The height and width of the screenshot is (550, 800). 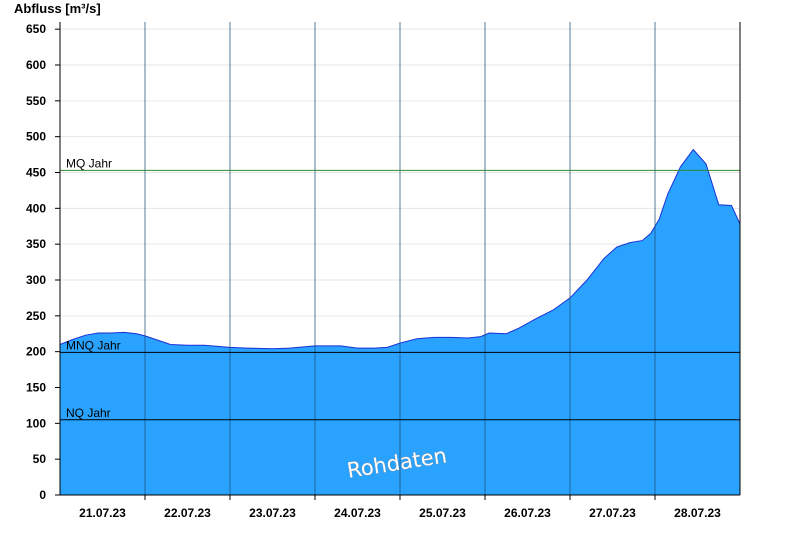 I want to click on y-tick-label: 250, so click(x=36, y=316).